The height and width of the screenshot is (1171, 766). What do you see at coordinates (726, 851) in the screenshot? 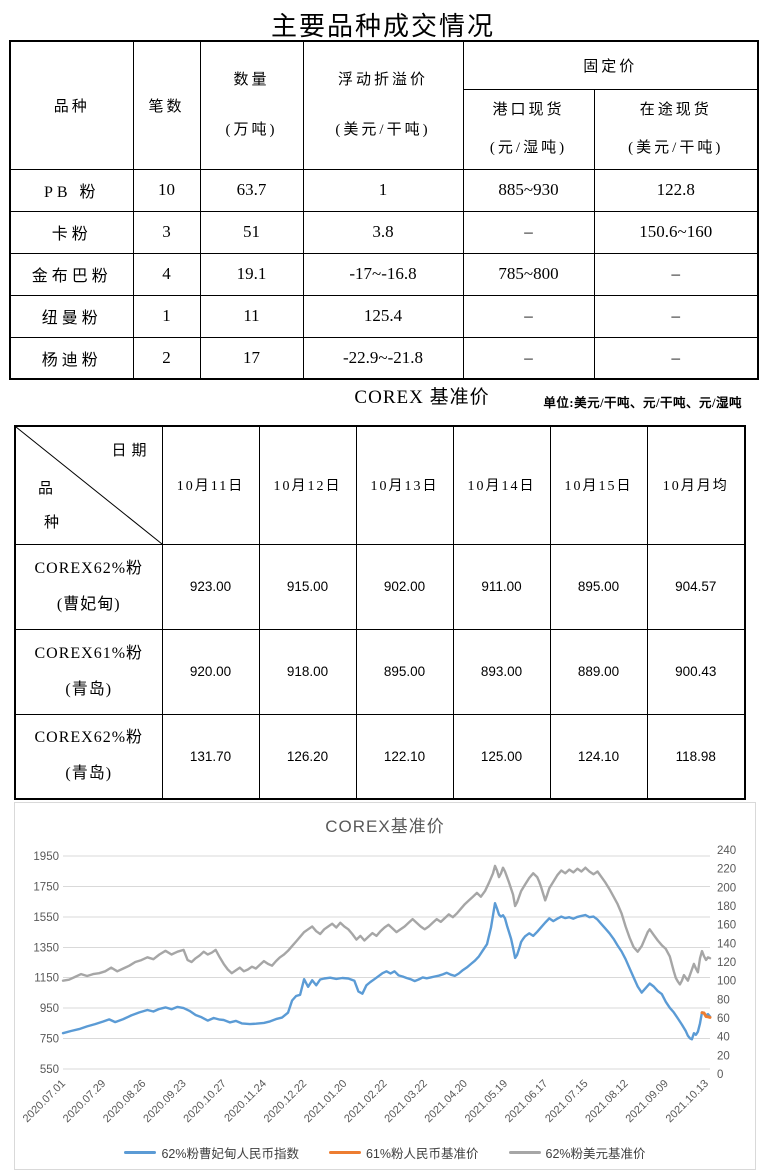
I see `axis-tick-label: 240` at bounding box center [726, 851].